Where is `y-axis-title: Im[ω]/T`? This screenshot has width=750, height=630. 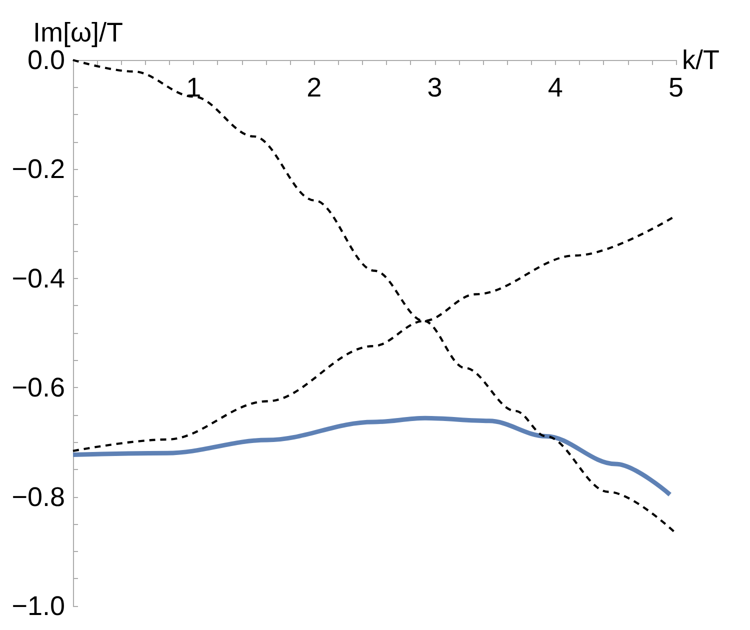 y-axis-title: Im[ω]/T is located at coordinates (78, 33).